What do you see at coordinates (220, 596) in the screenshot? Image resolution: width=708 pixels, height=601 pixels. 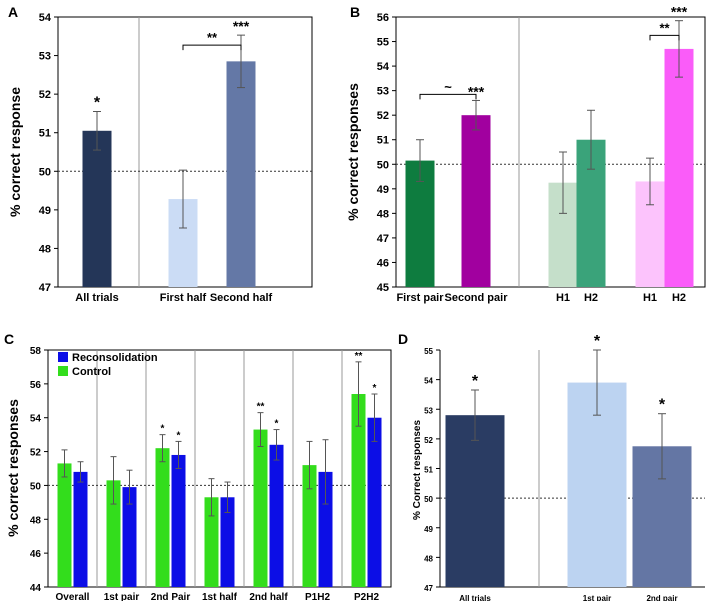 I see `panel-c-category-label: 1st half` at bounding box center [220, 596].